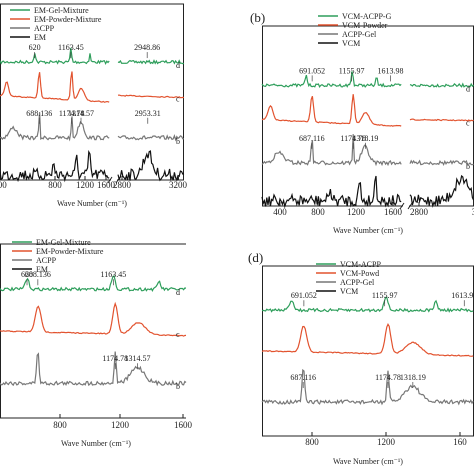 Image resolution: width=474 pixels, height=474 pixels. Describe the element at coordinates (61, 10) in the screenshot. I see `legend-entry: EM-Gel-Mixture` at that location.